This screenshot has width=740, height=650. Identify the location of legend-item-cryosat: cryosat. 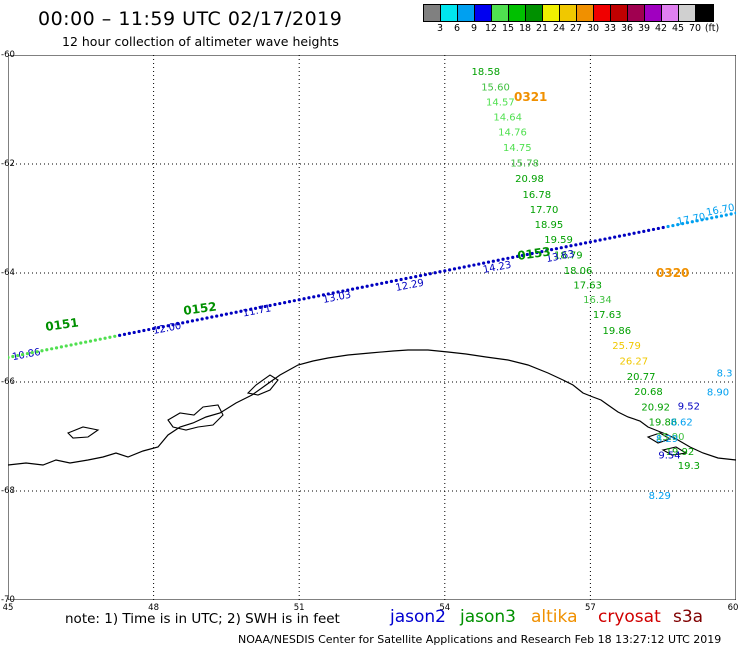
(629, 617).